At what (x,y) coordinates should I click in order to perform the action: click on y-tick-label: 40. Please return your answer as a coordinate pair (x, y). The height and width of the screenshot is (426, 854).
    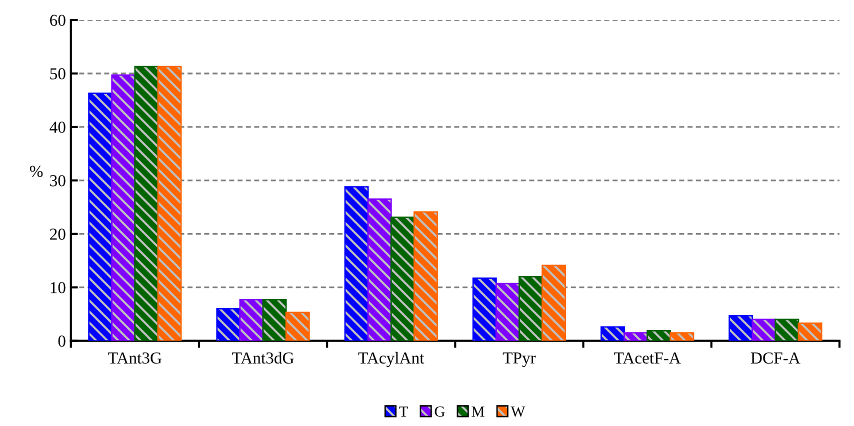
    Looking at the image, I should click on (58, 127).